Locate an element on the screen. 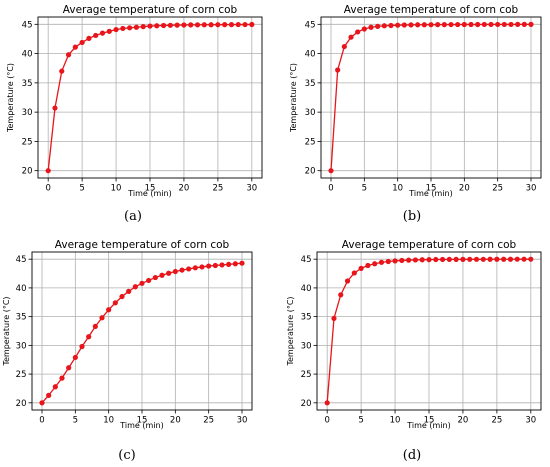 The height and width of the screenshot is (467, 550). series-markers is located at coordinates (142, 333).